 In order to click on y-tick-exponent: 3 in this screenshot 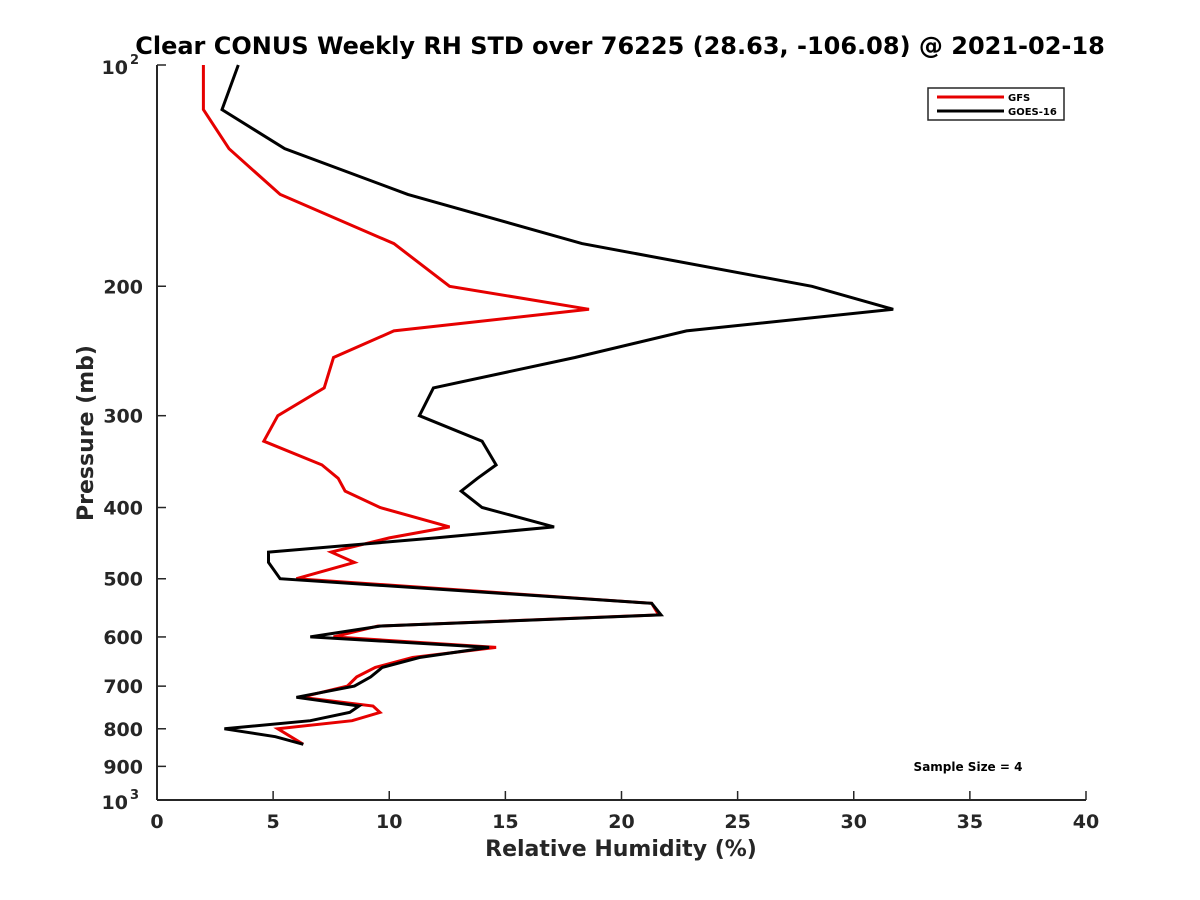, I will do `click(134, 795)`.